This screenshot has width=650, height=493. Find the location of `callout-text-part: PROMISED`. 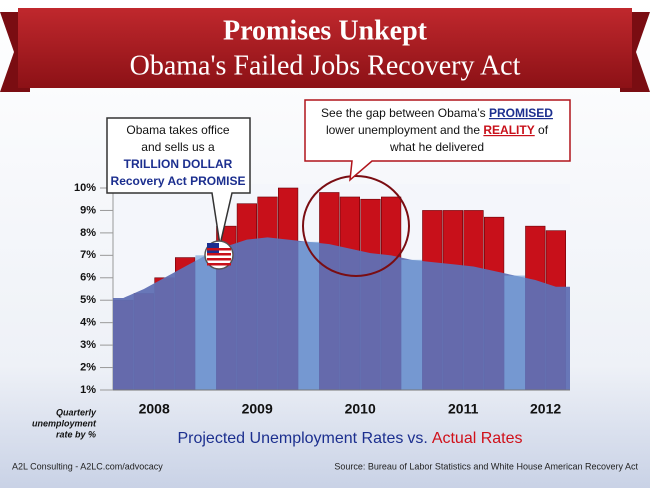

callout-text-part: PROMISED is located at coordinates (521, 113).